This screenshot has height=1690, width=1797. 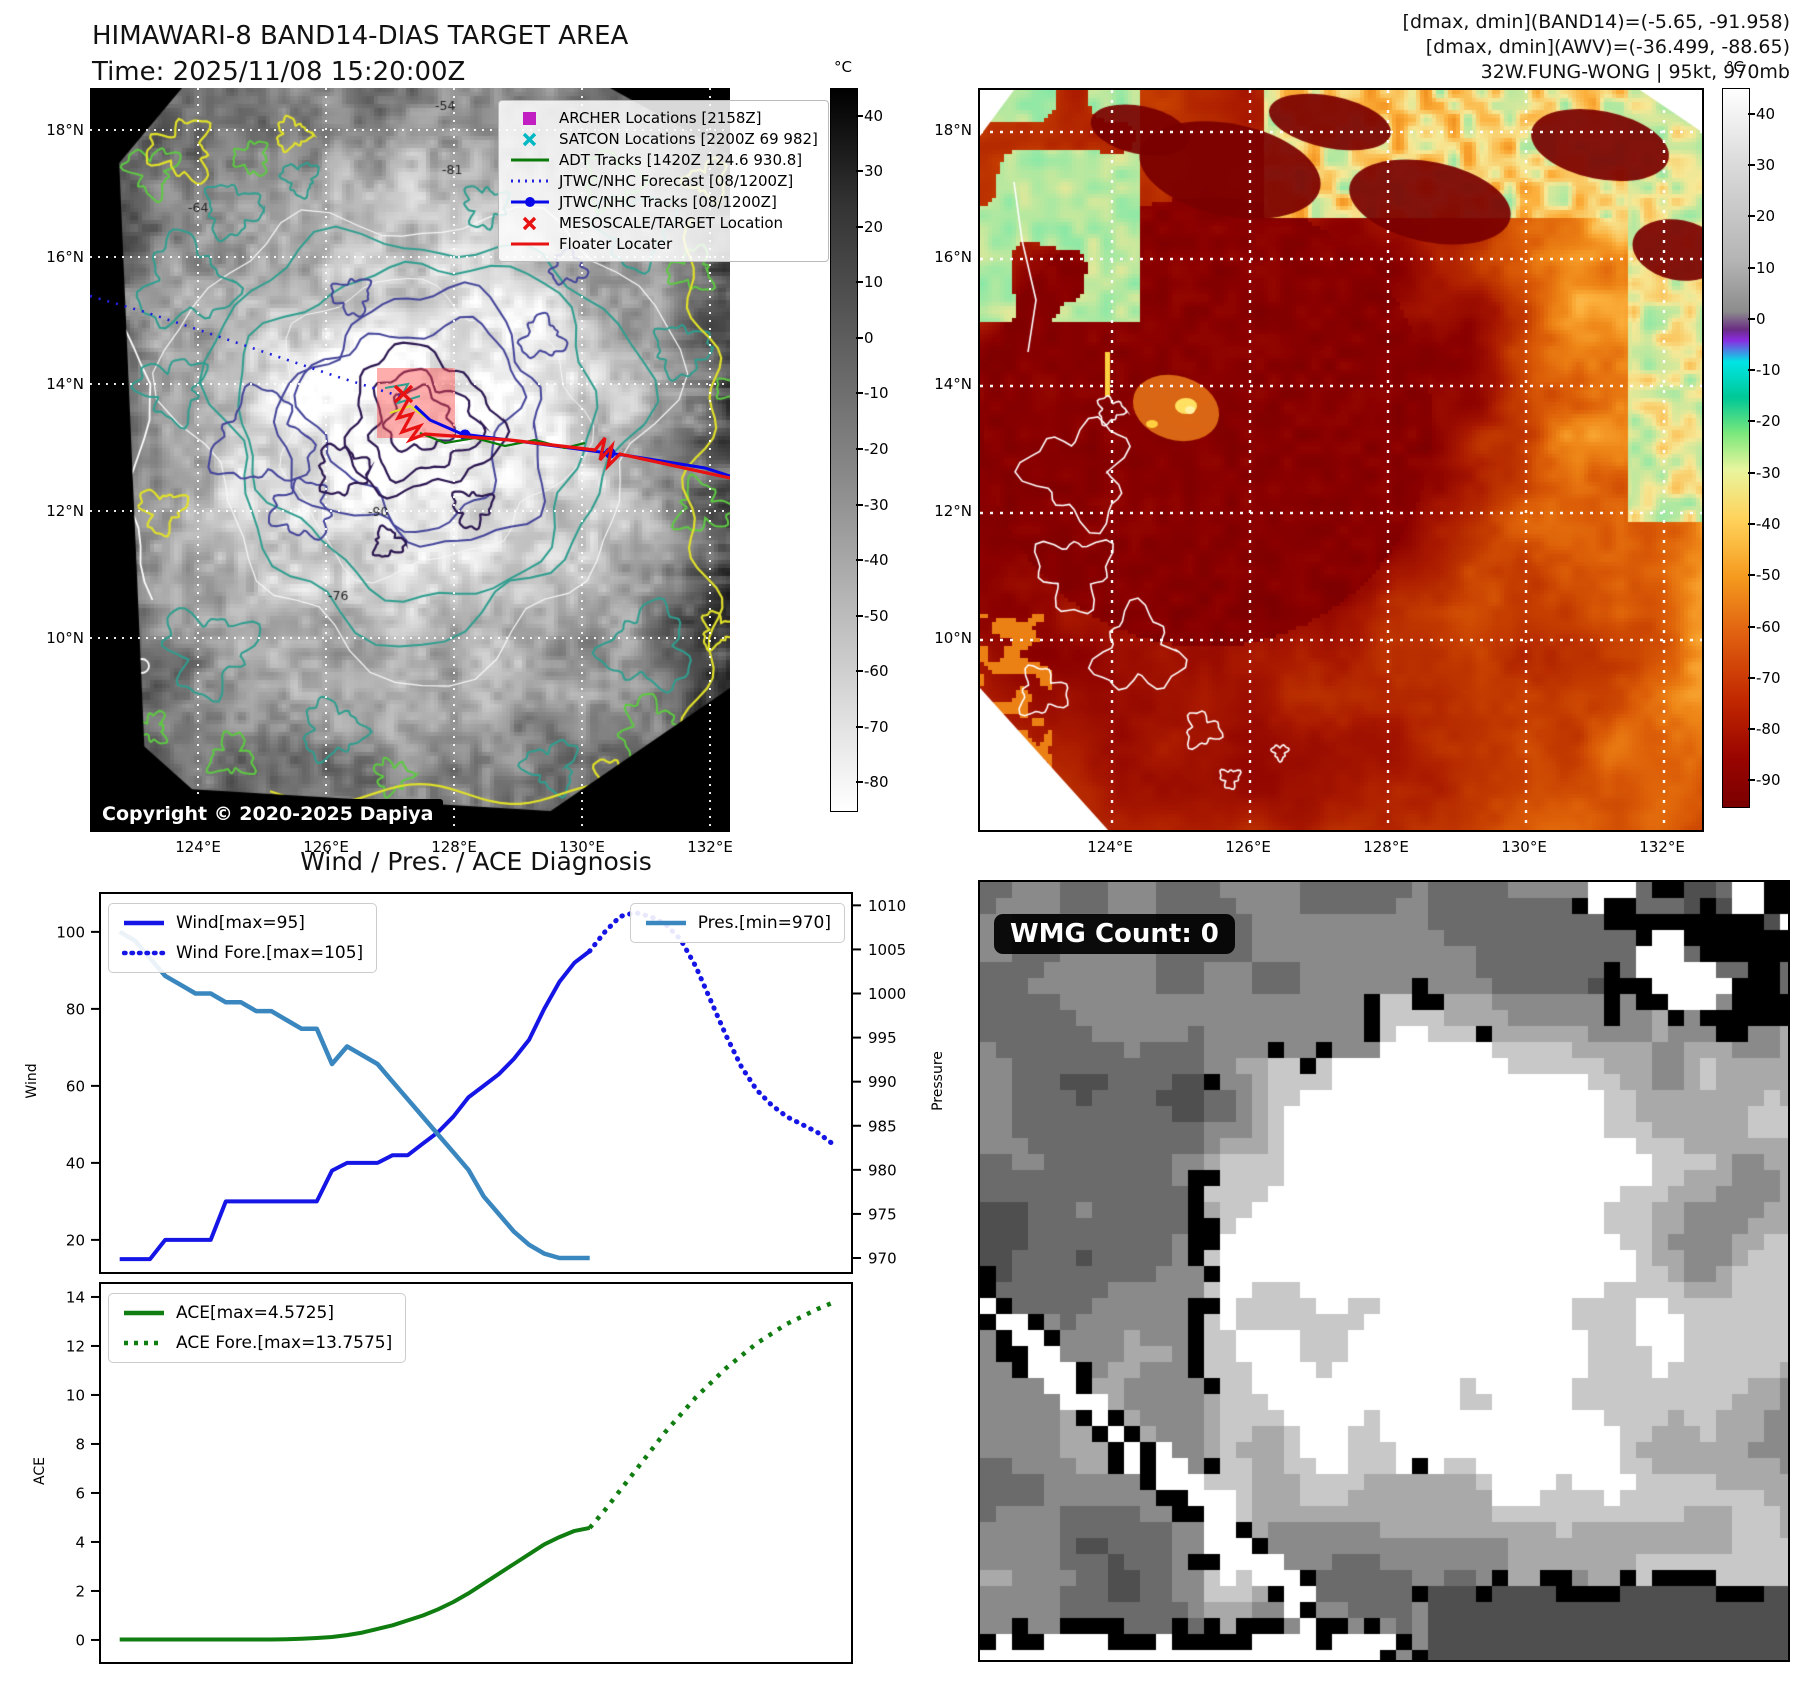 What do you see at coordinates (688, 139) in the screenshot?
I see `legend-item-label: SATCON Locations [2200Z 69 982]` at bounding box center [688, 139].